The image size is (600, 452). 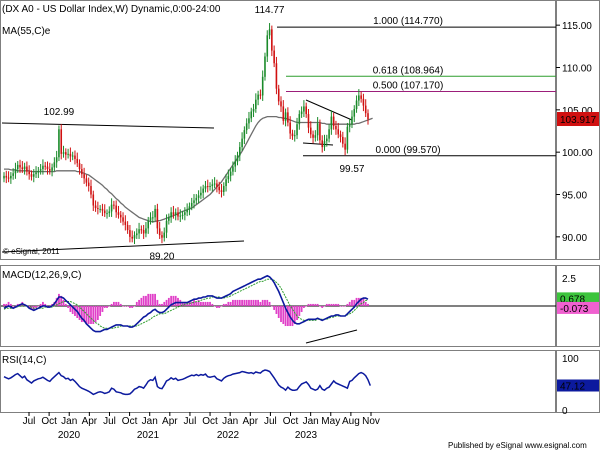 What do you see at coordinates (26, 31) in the screenshot?
I see `ma-legend: MA(55,C)e` at bounding box center [26, 31].